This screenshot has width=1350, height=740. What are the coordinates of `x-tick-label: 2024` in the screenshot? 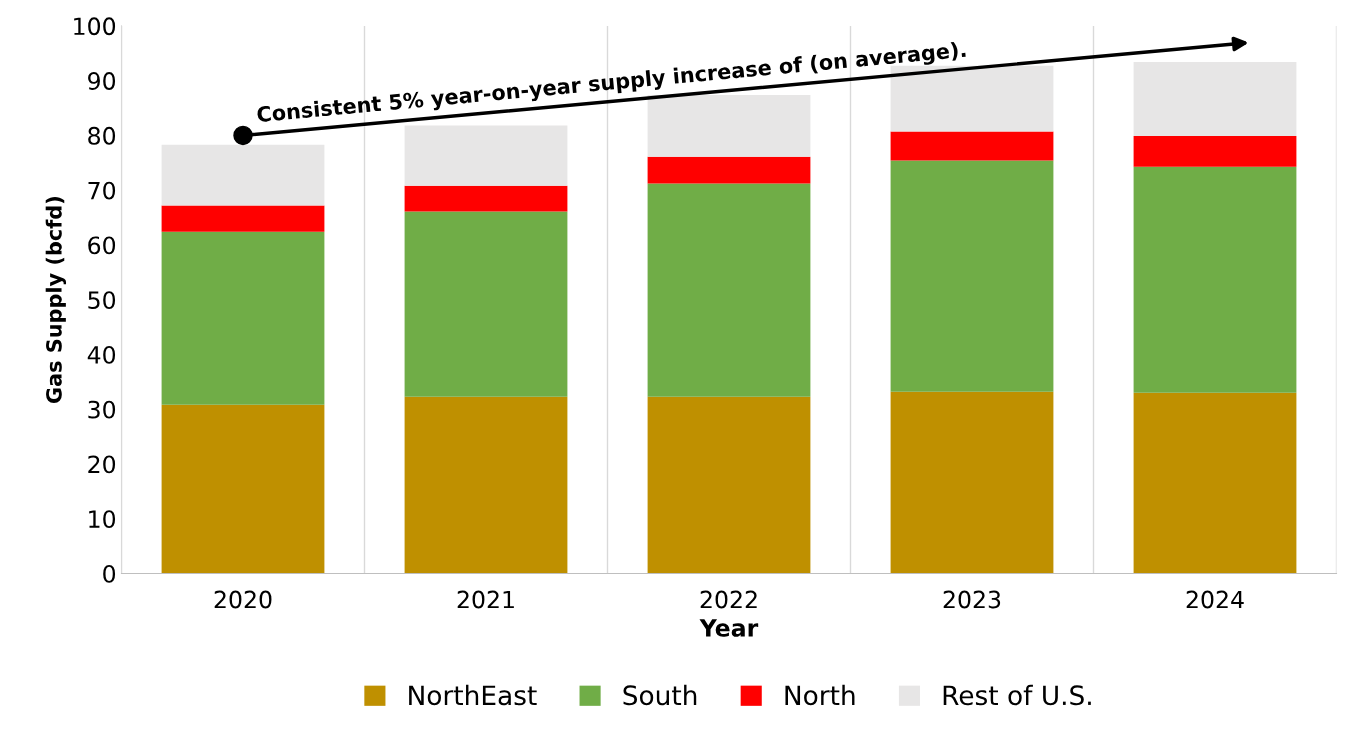 It's located at (1215, 599).